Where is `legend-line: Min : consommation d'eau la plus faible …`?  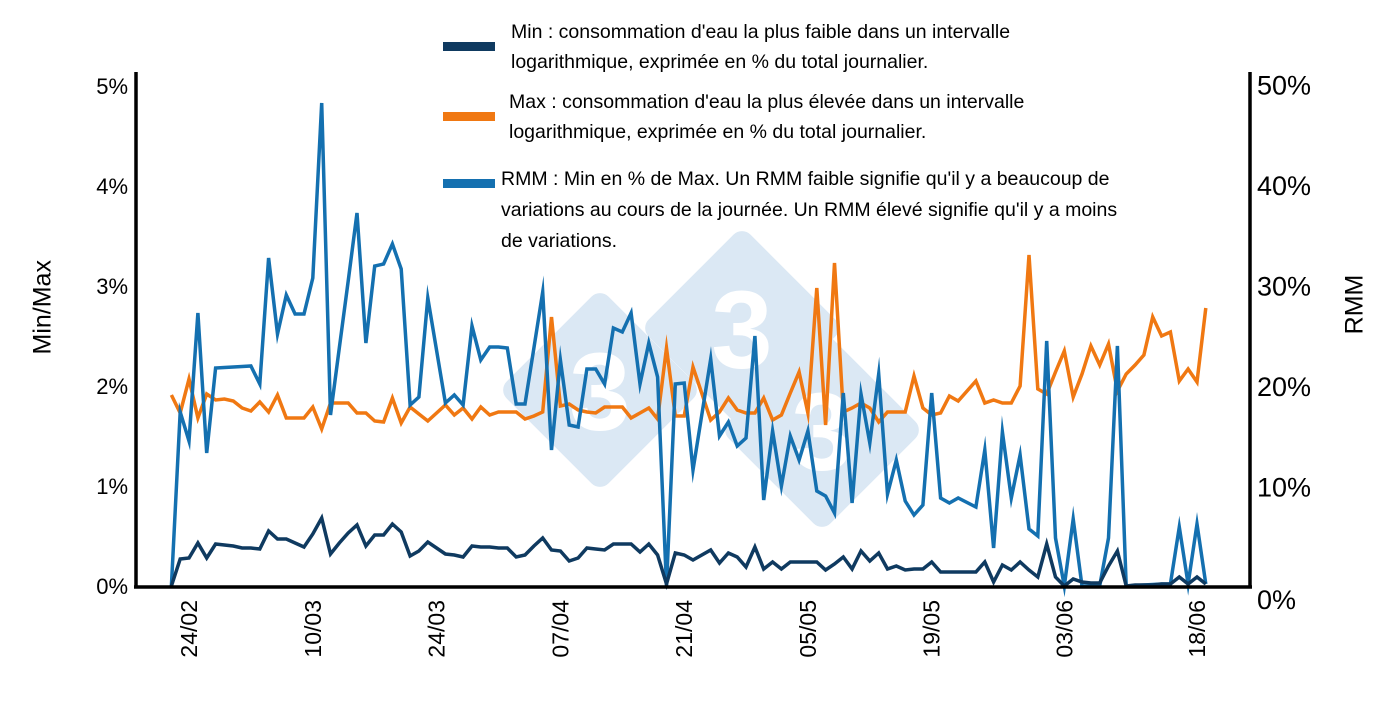
legend-line: Min : consommation d'eau la plus faible … is located at coordinates (761, 32).